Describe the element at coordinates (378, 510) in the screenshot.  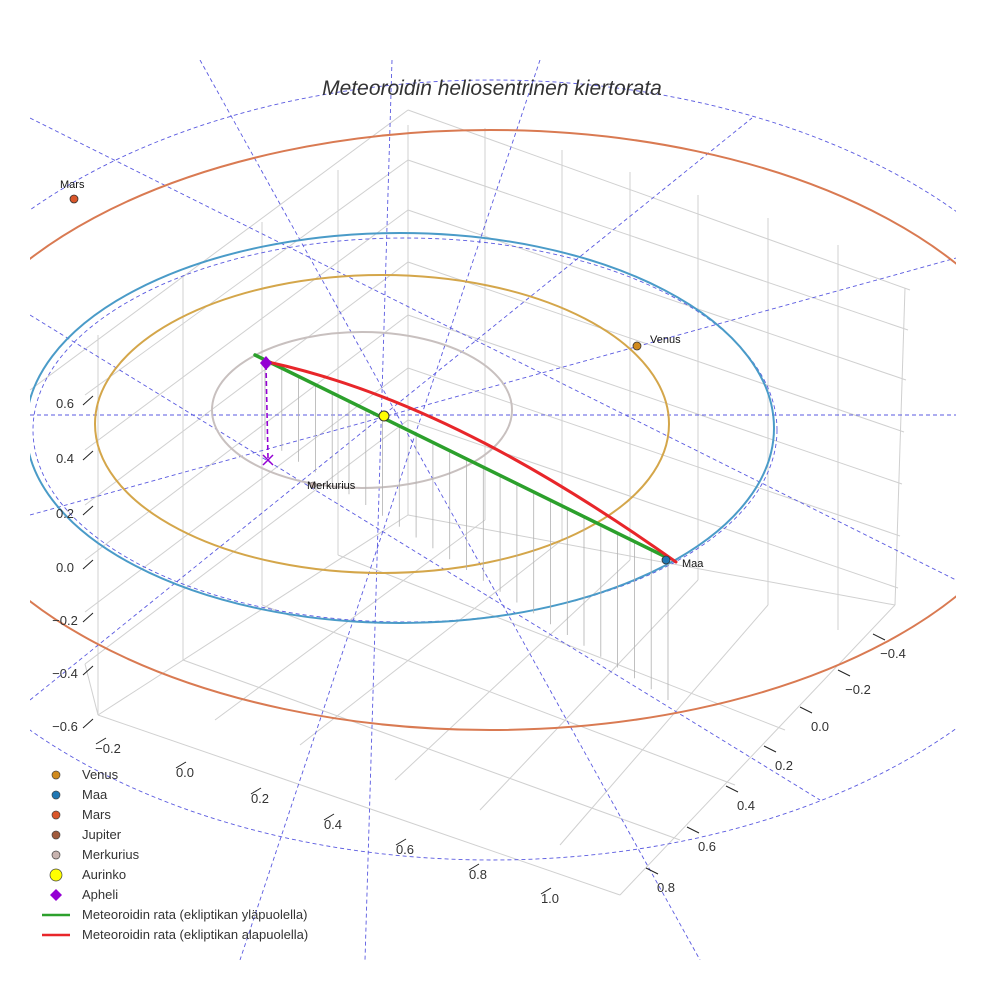
I see `ecliptic-grid-line` at that location.